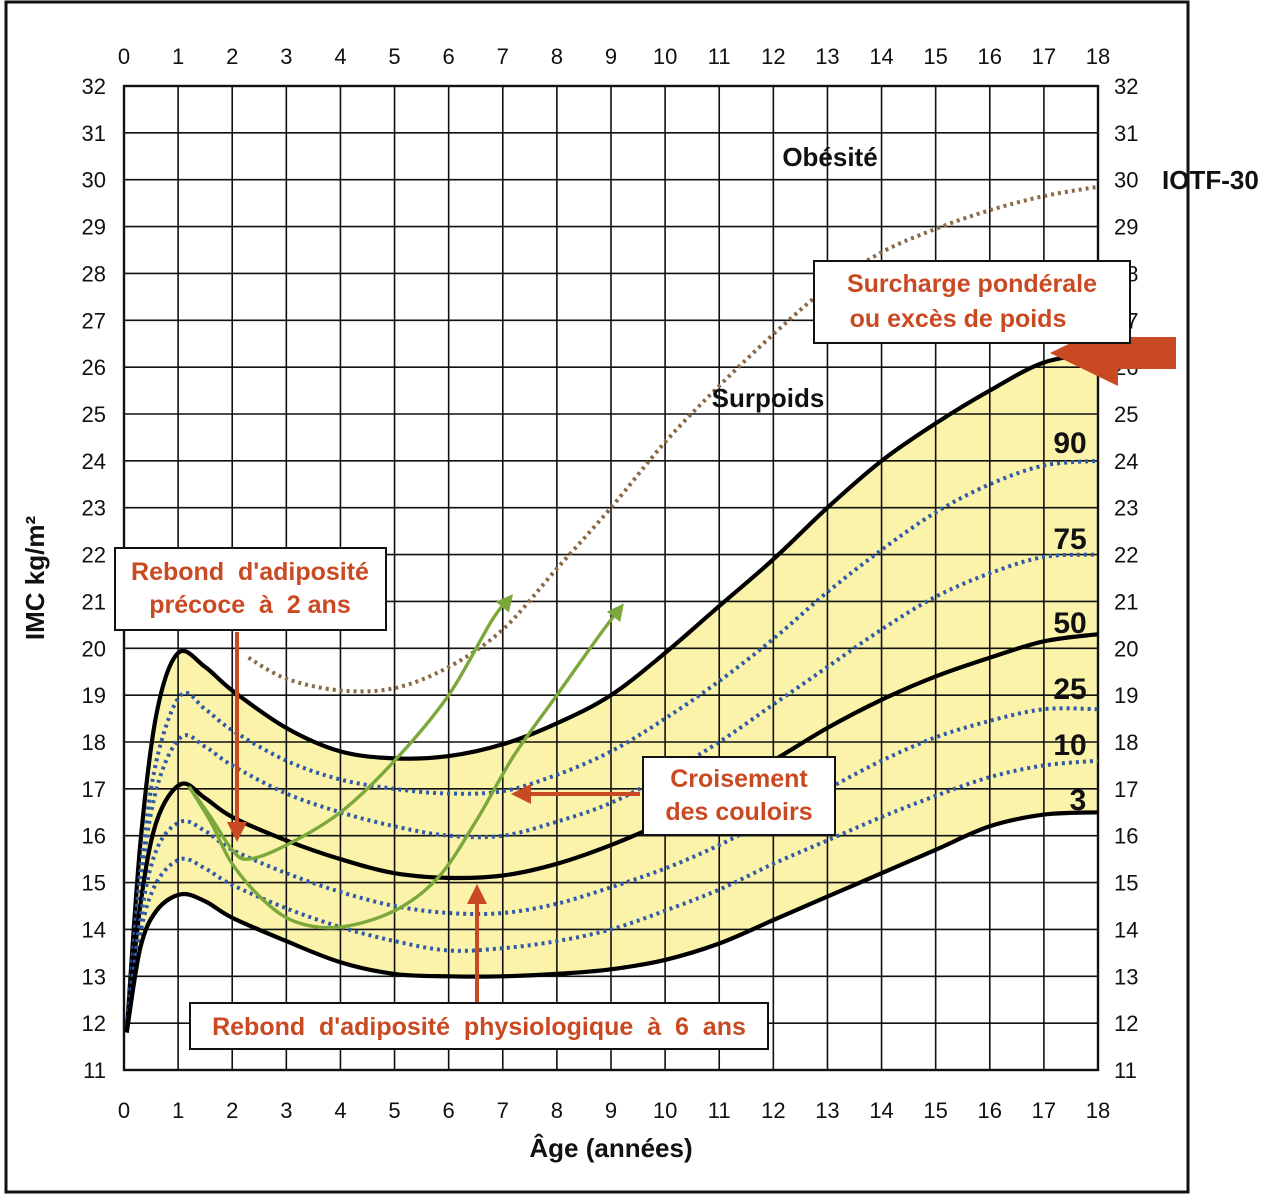 Image resolution: width=1280 pixels, height=1195 pixels. Describe the element at coordinates (94, 883) in the screenshot. I see `y-tick-left-15: 15` at that location.